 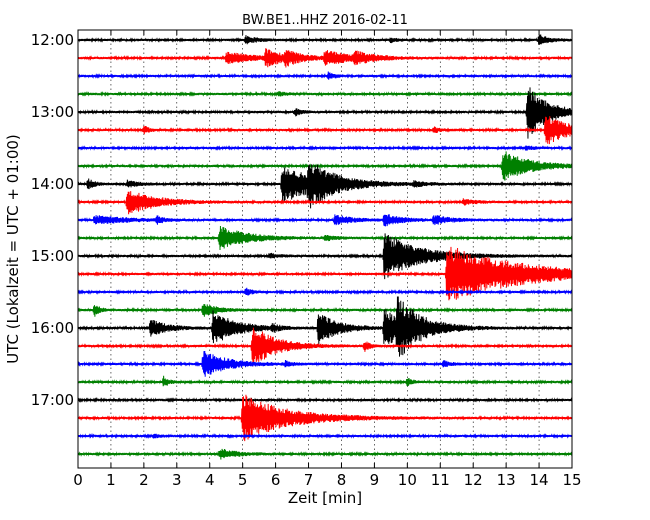 I want to click on x-tick-label: 14, so click(x=539, y=480).